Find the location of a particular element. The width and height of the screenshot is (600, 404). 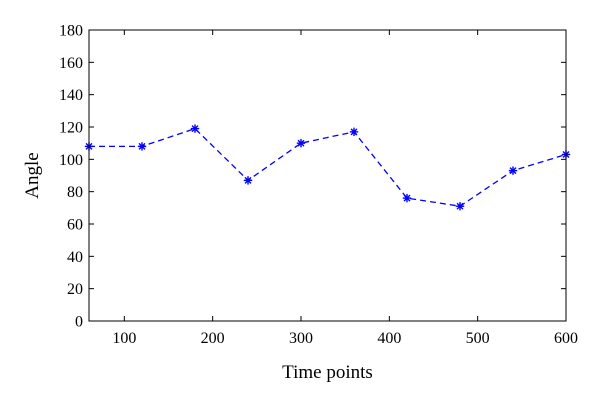

x-tick-label: 300 is located at coordinates (301, 338).